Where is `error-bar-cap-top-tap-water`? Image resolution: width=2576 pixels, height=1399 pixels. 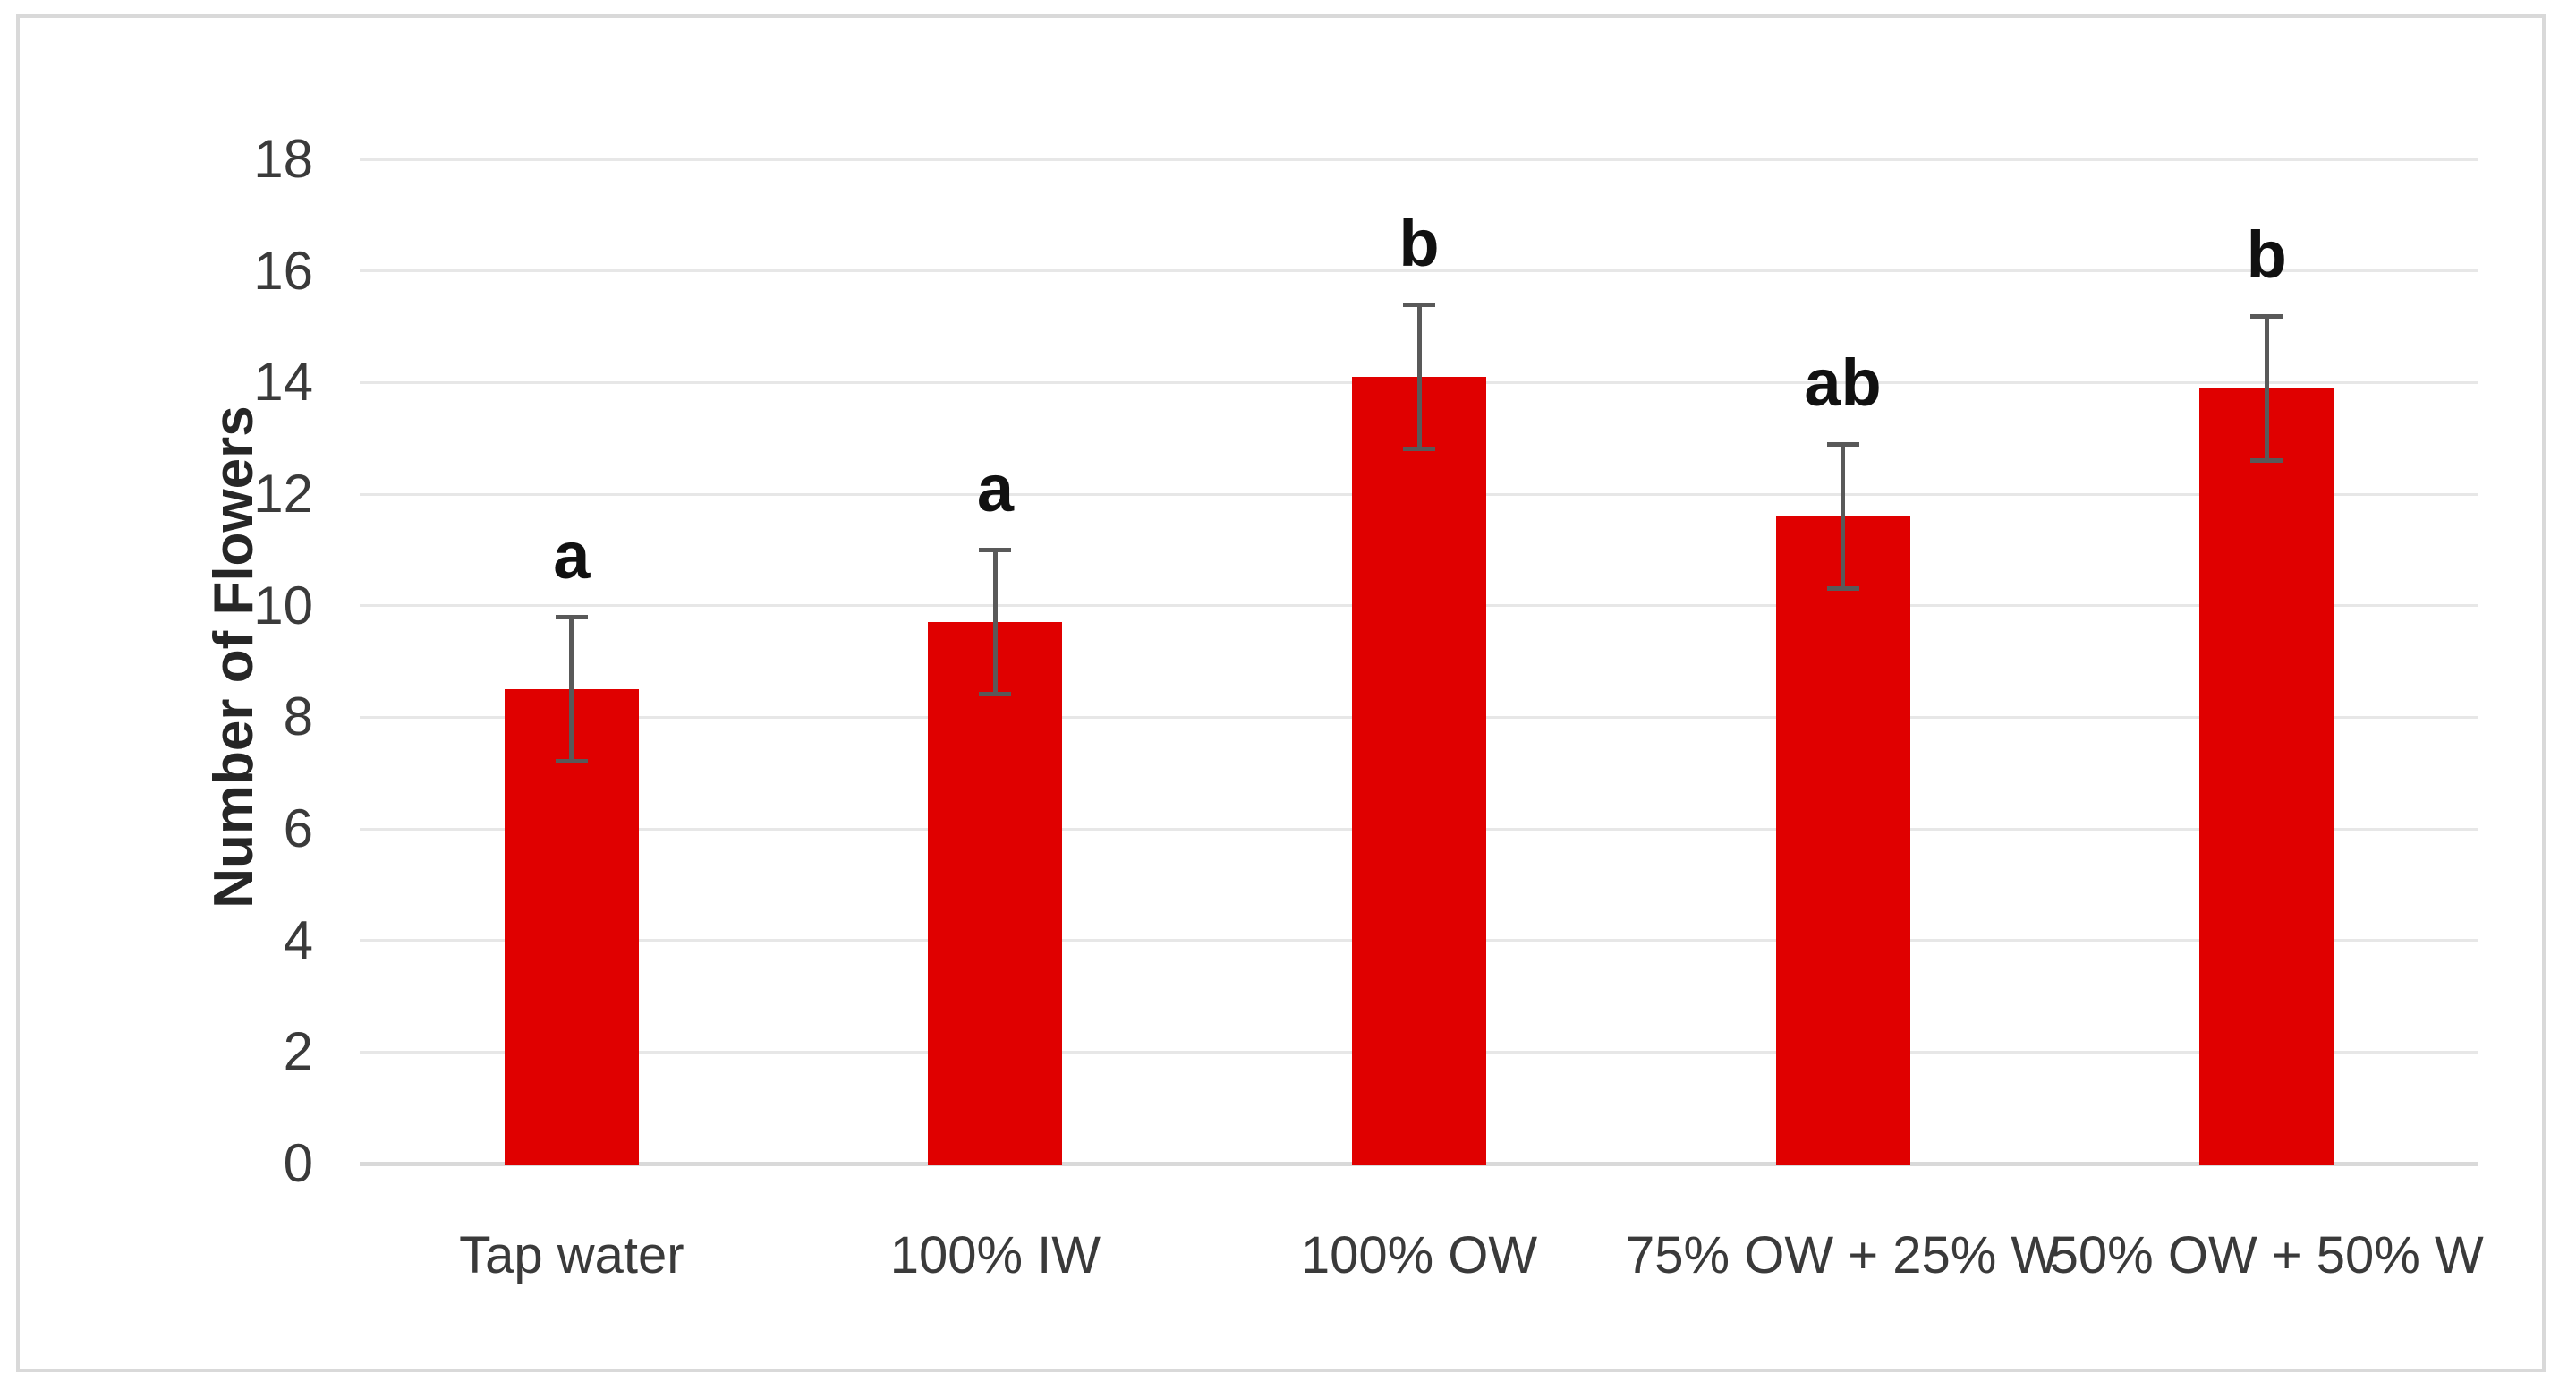
error-bar-cap-top-tap-water is located at coordinates (571, 617).